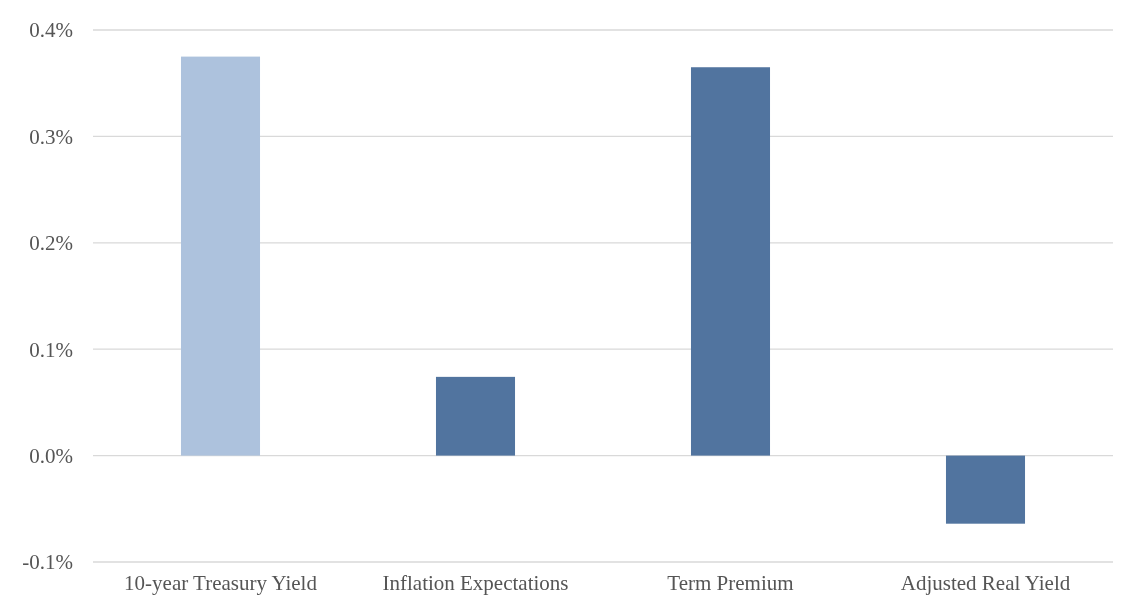 The width and height of the screenshot is (1126, 604). I want to click on x-tick-label: Term Premium, so click(730, 583).